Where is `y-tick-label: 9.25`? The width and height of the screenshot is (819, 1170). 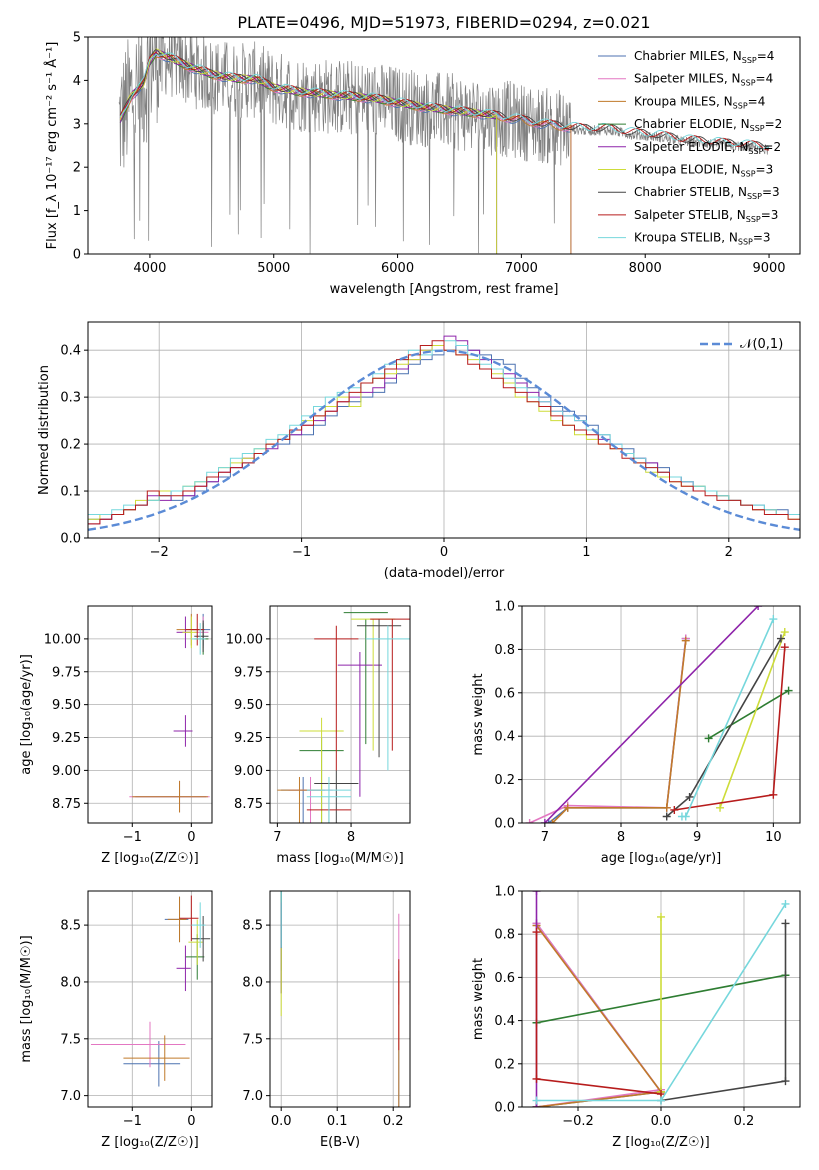 y-tick-label: 9.25 is located at coordinates (66, 738).